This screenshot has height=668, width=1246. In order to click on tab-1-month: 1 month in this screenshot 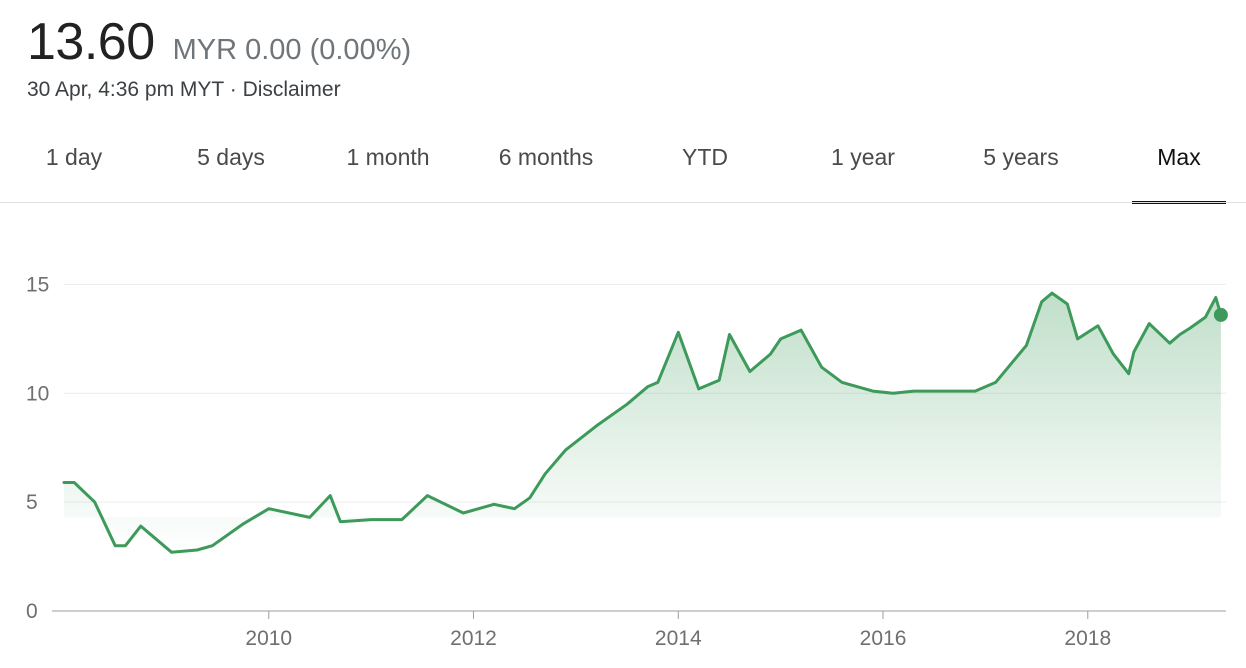, I will do `click(388, 167)`.